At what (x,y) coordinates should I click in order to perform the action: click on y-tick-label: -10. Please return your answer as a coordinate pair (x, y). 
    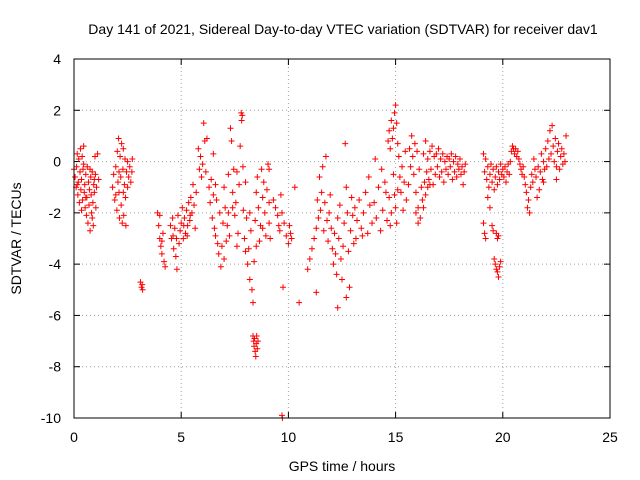
    Looking at the image, I should click on (51, 418).